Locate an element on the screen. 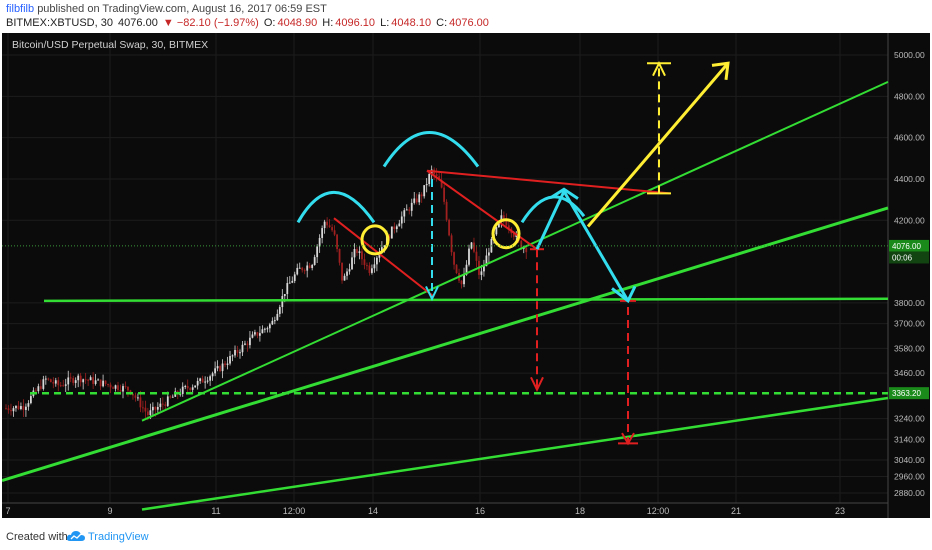 Image resolution: width=932 pixels, height=550 pixels. x-tick-label: 16 is located at coordinates (480, 511).